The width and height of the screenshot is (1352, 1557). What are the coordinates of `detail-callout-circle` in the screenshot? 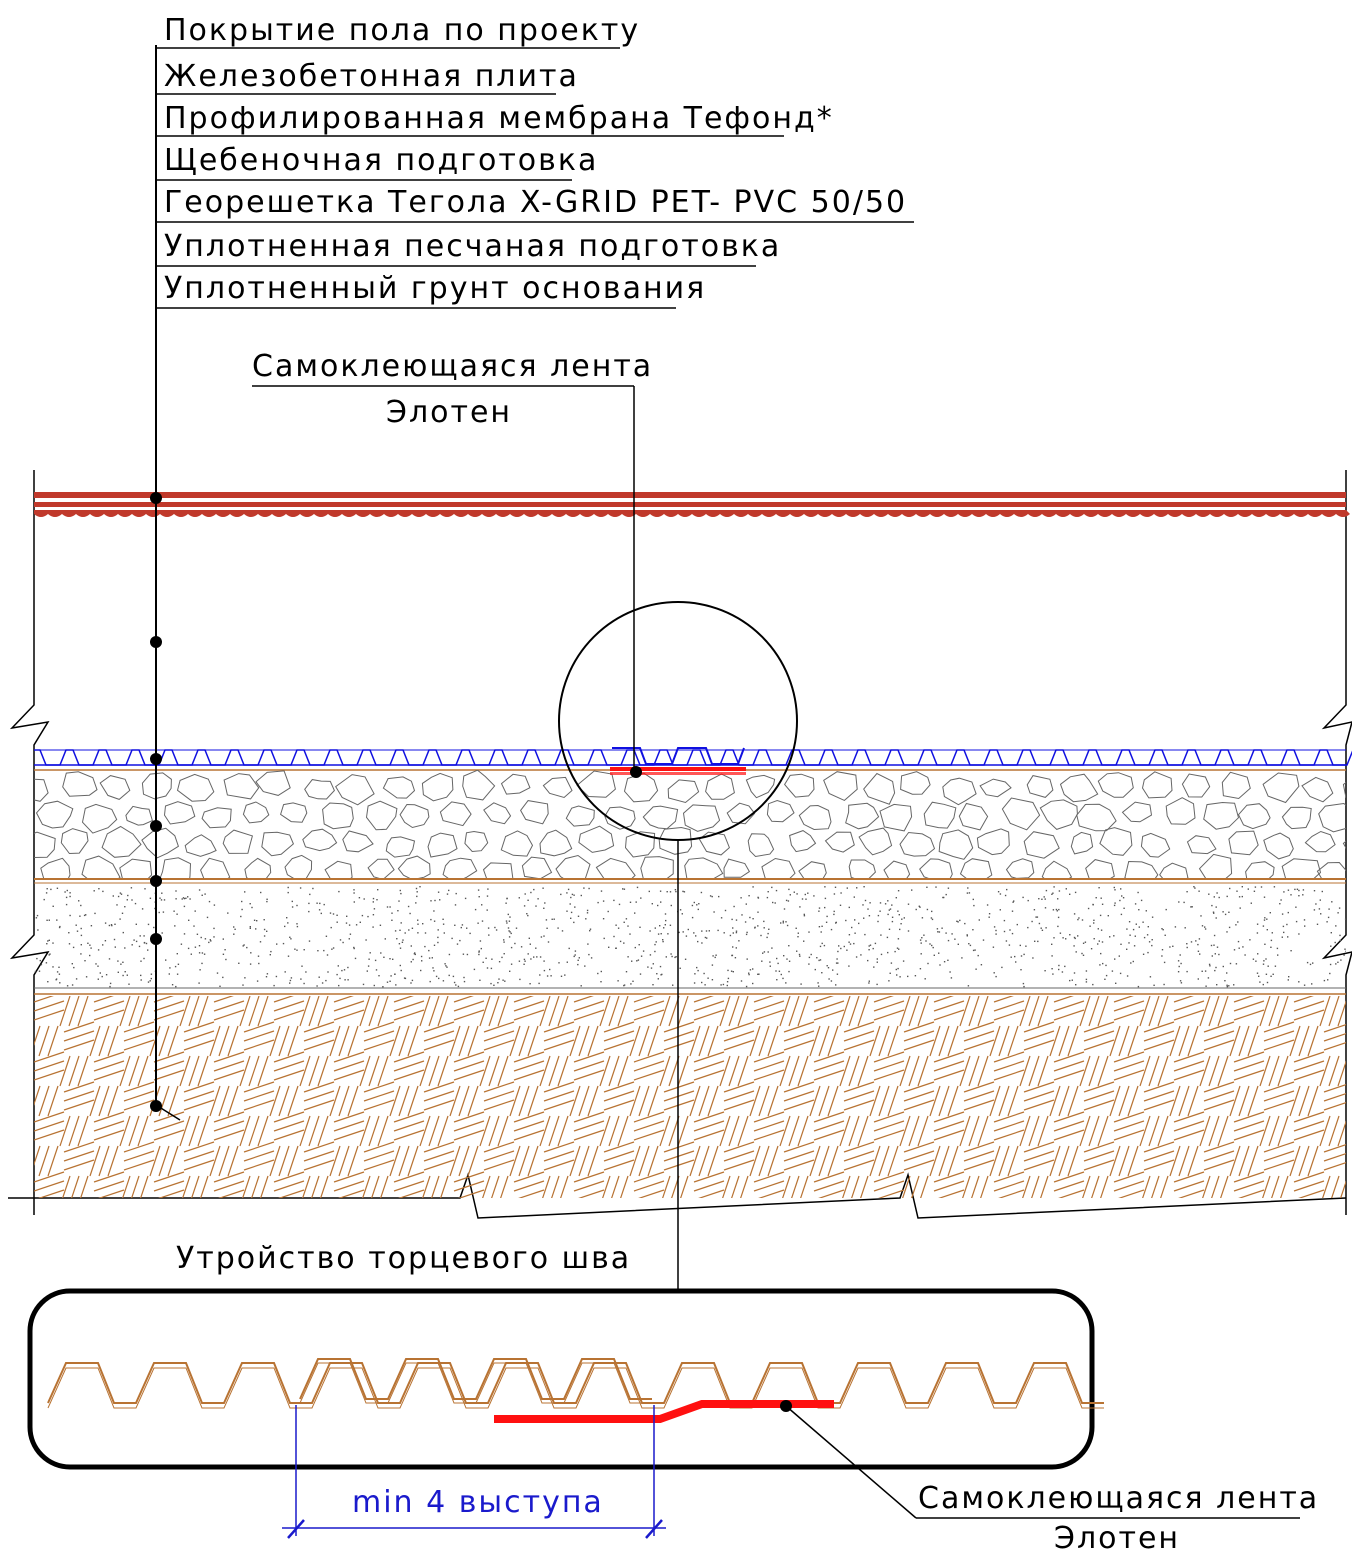 It's located at (678, 721).